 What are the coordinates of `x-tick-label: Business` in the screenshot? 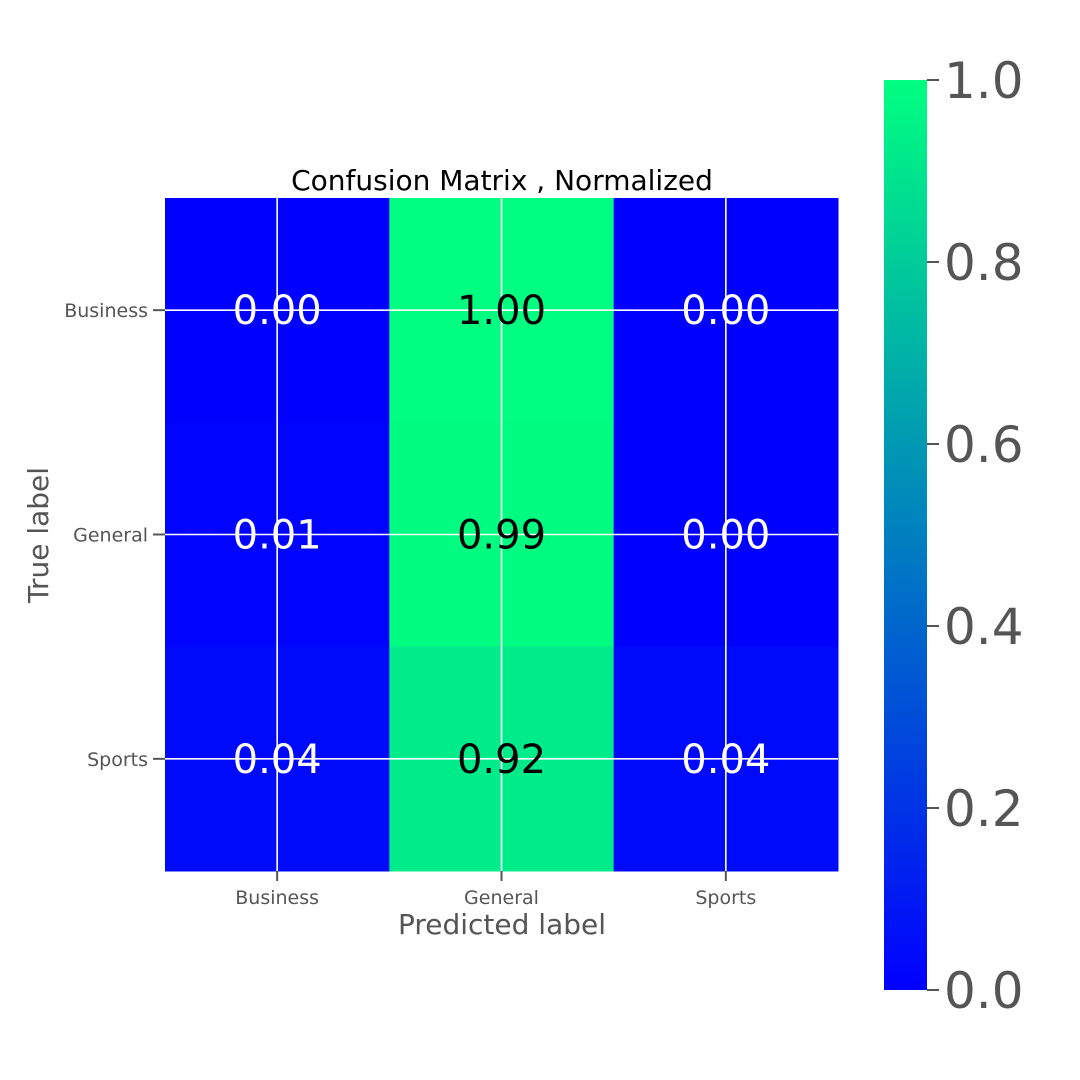 It's located at (277, 898).